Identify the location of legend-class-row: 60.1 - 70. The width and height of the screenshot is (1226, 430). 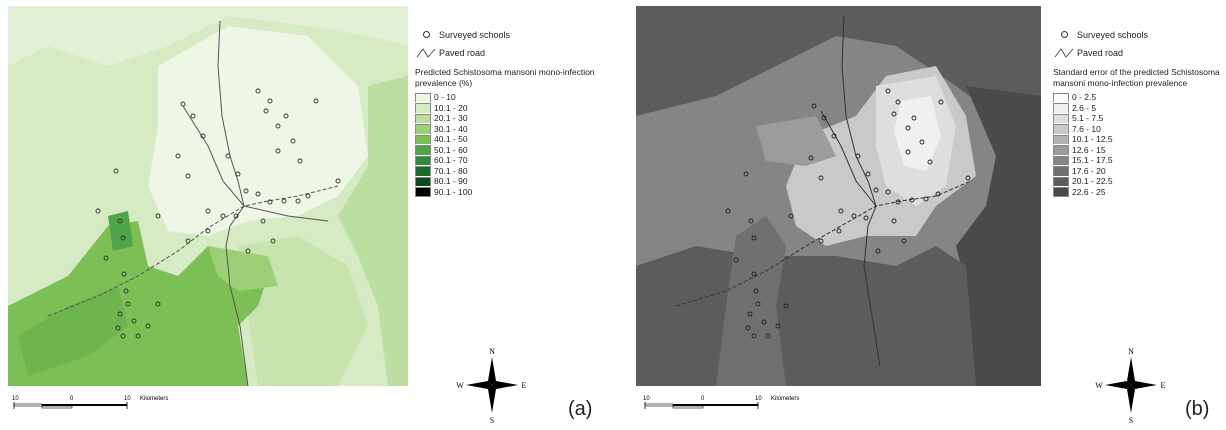
(512, 160).